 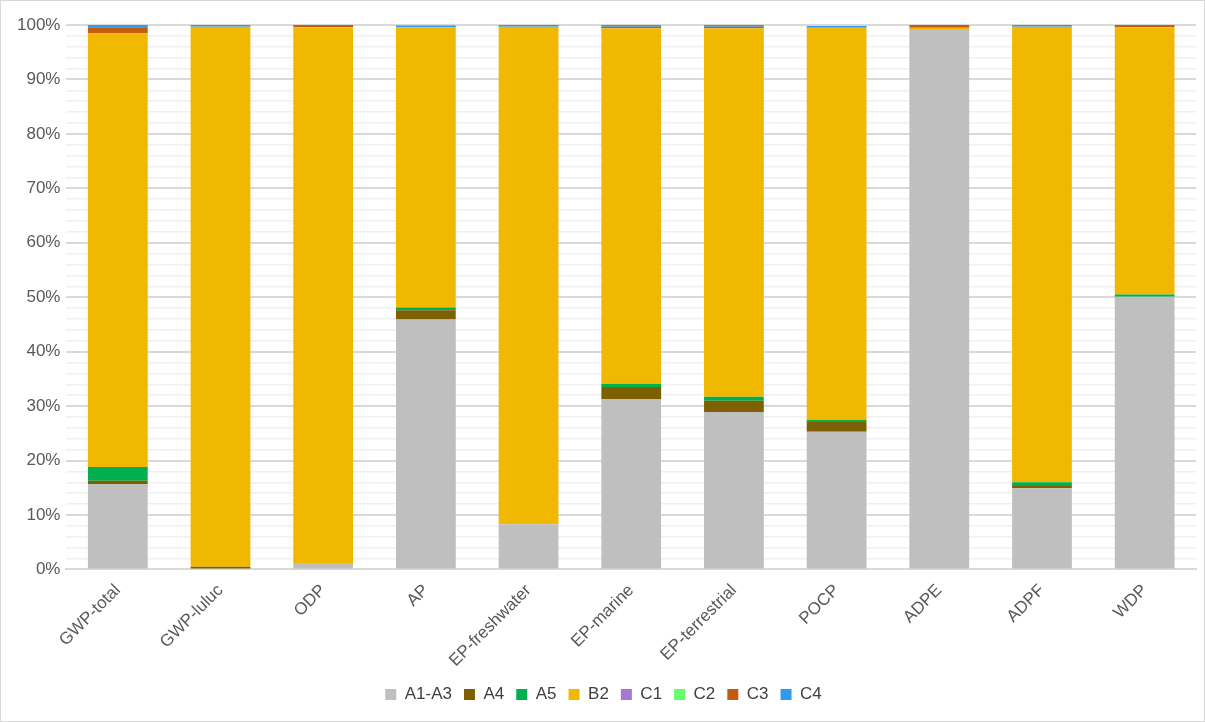 What do you see at coordinates (704, 694) in the screenshot?
I see `legend-label: C2` at bounding box center [704, 694].